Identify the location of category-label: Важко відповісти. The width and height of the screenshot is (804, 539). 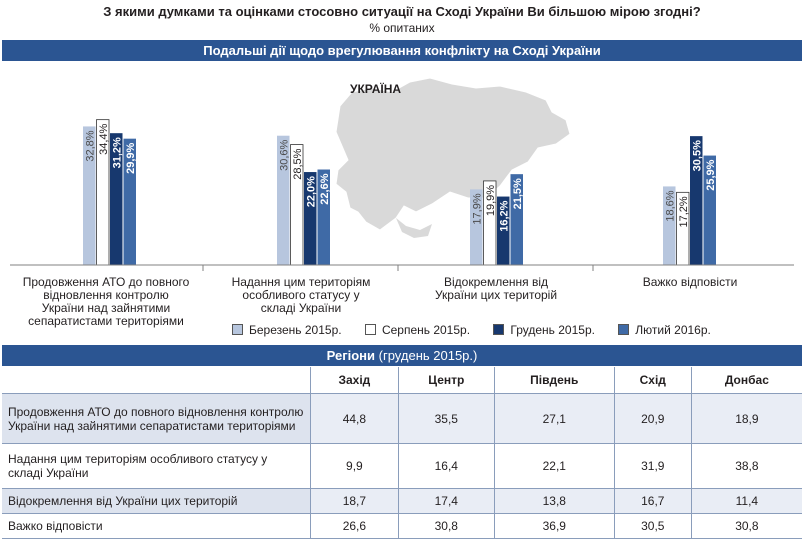
(690, 282).